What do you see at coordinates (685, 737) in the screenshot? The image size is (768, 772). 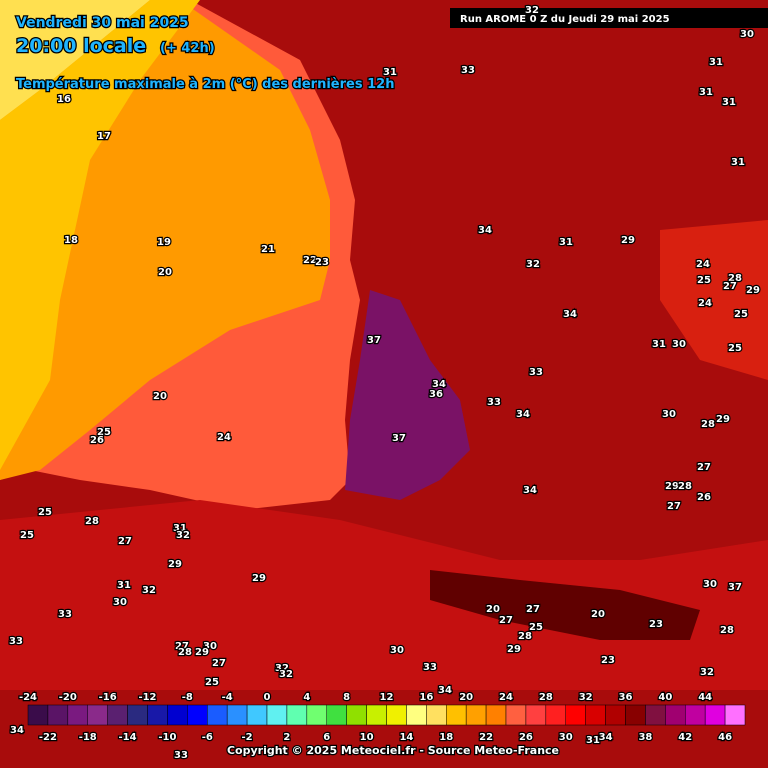 I see `legend-label: 42` at bounding box center [685, 737].